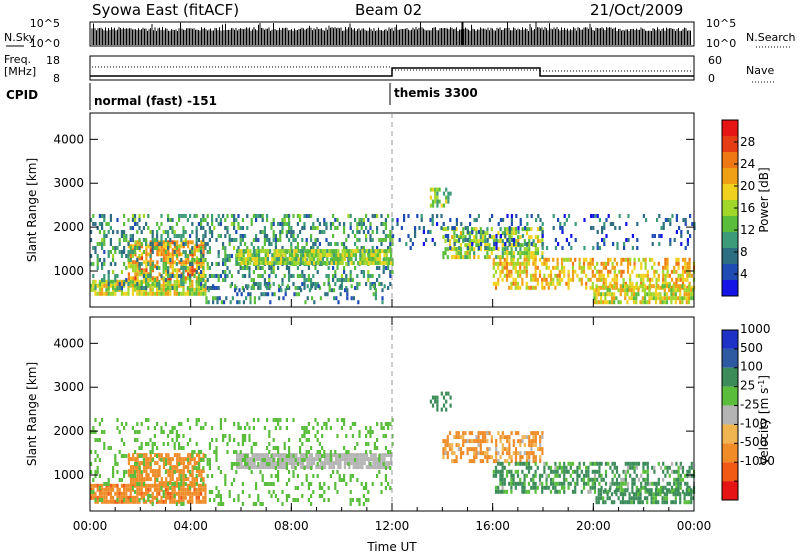 The width and height of the screenshot is (800, 554). Describe the element at coordinates (738, 208) in the screenshot. I see `power-colorbar: 4 8 12 16 20 24 28` at that location.